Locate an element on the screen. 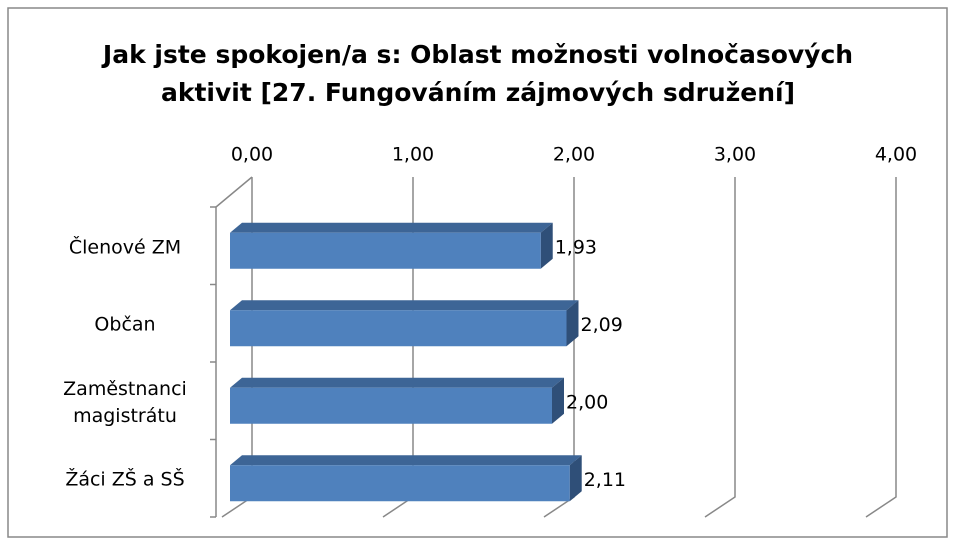  x-tick-label: 3,00 is located at coordinates (735, 155).